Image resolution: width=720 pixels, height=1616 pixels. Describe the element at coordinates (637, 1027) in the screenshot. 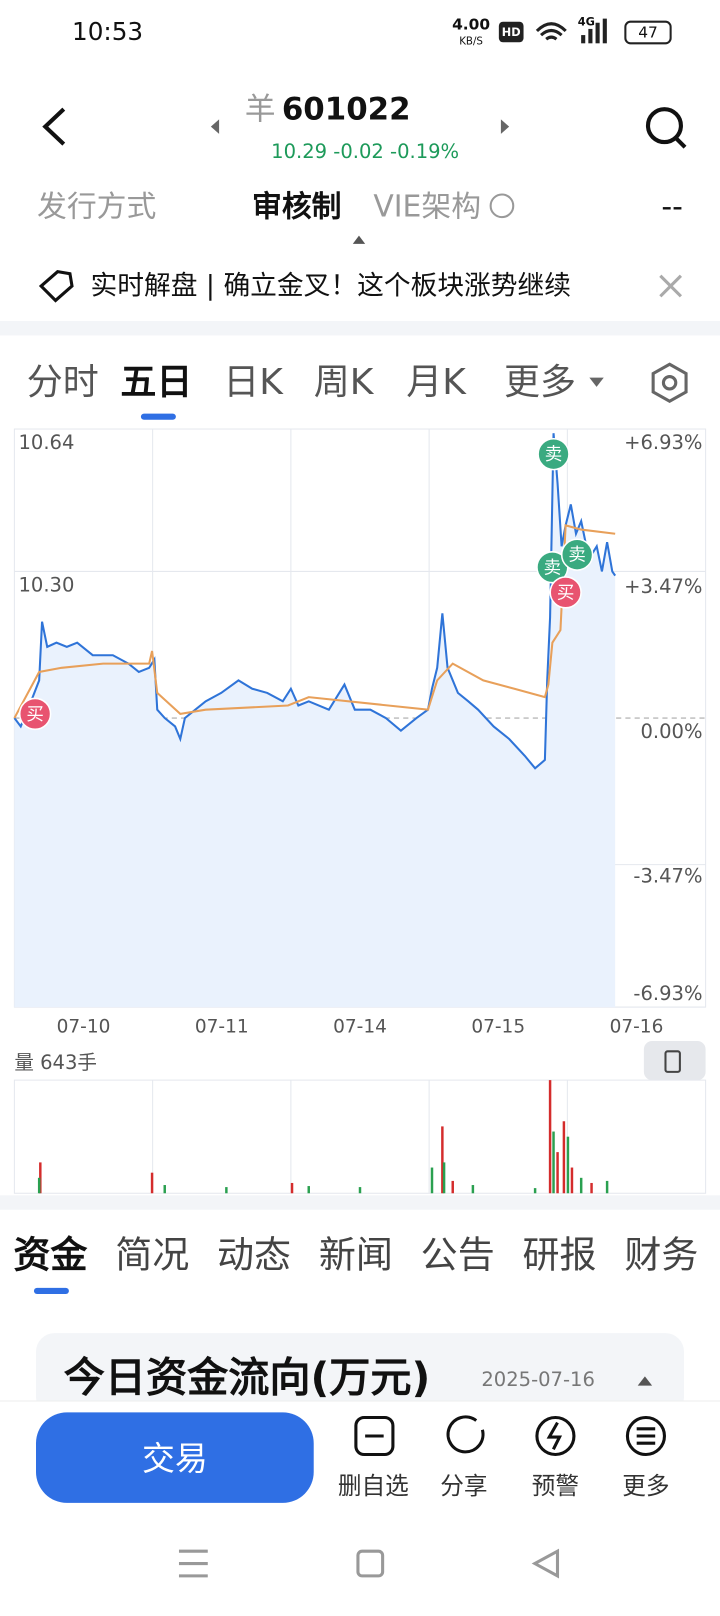

I see `x-tick-label: 07-16` at that location.